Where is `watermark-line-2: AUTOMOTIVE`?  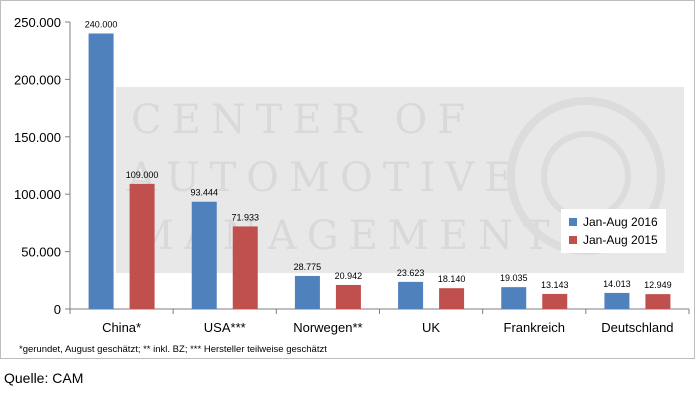 watermark-line-2: AUTOMOTIVE is located at coordinates (324, 178).